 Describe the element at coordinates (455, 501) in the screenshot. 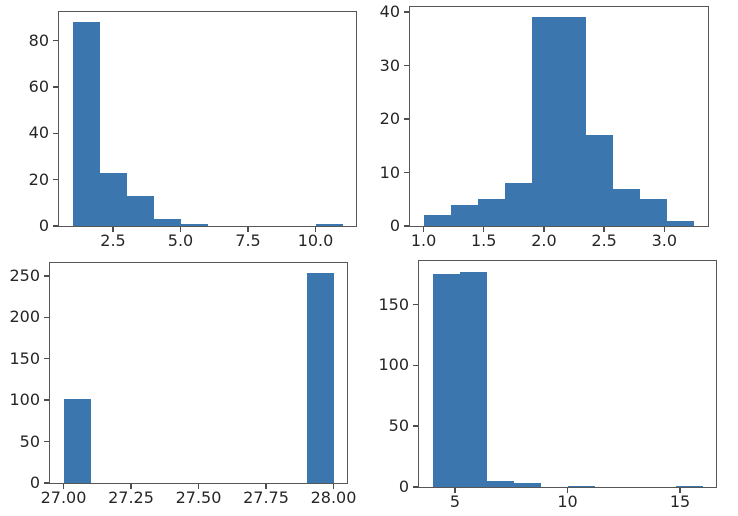

I see `x-tick-label: 5` at that location.